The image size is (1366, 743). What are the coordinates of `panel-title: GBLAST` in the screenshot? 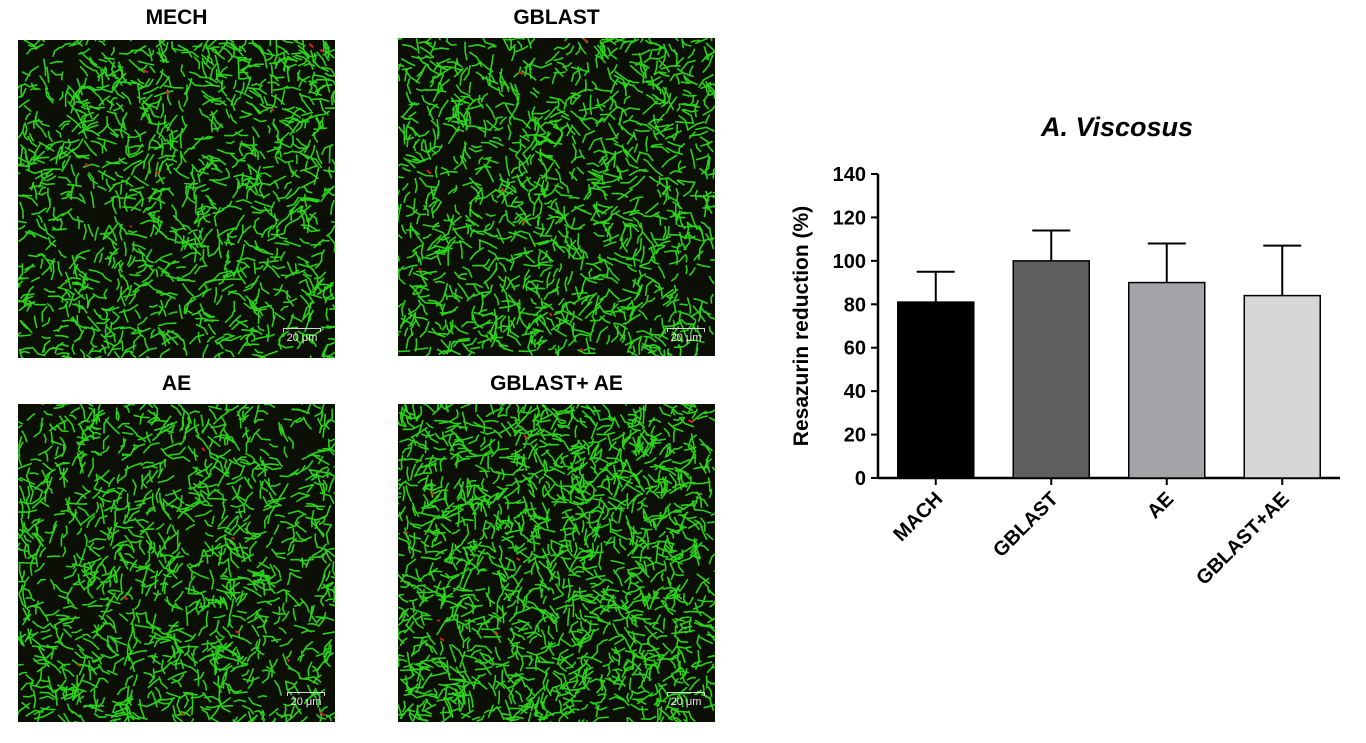 It's located at (556, 17).